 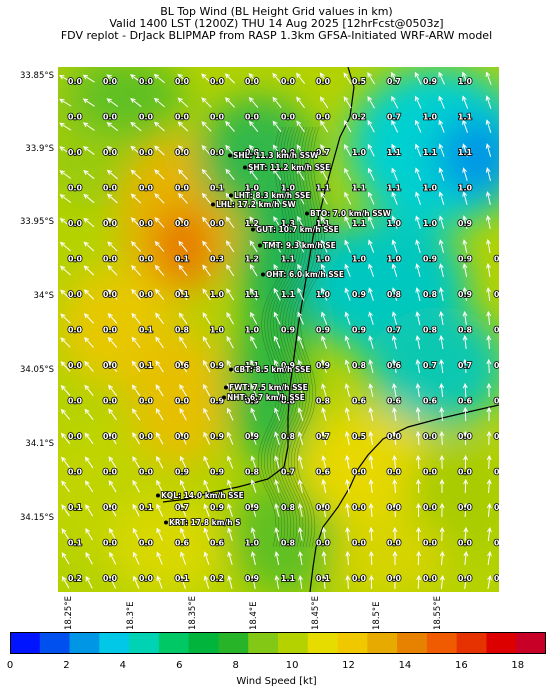 I want to click on station-label: SHL: 11.3 km/h SSW, so click(x=276, y=155).